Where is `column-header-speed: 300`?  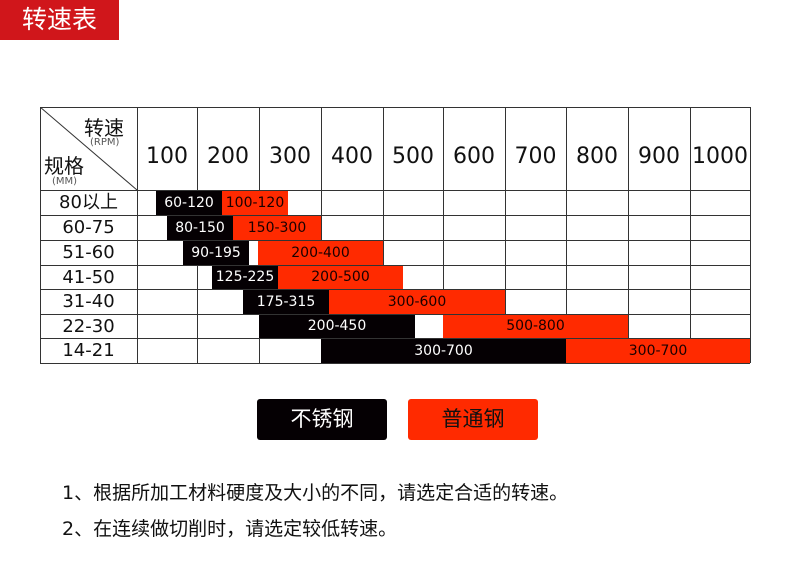
column-header-speed: 300 is located at coordinates (290, 156).